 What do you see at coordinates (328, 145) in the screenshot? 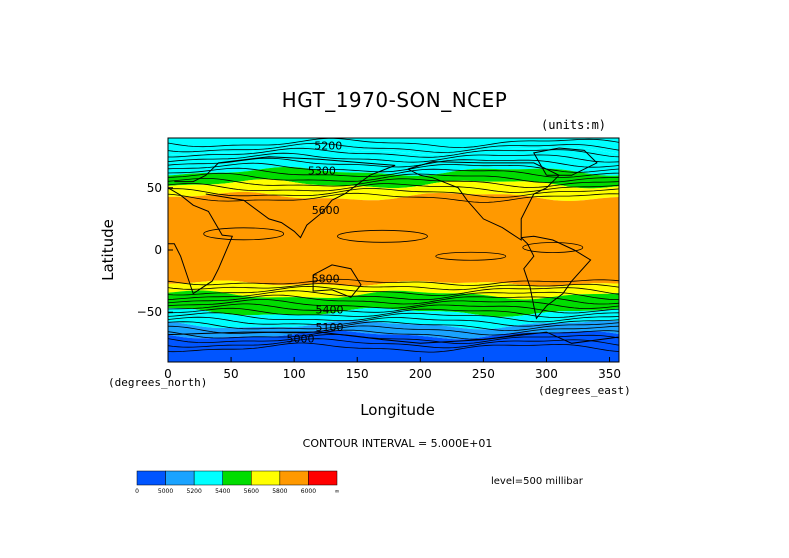
I see `contour-label: 5200` at bounding box center [328, 145].